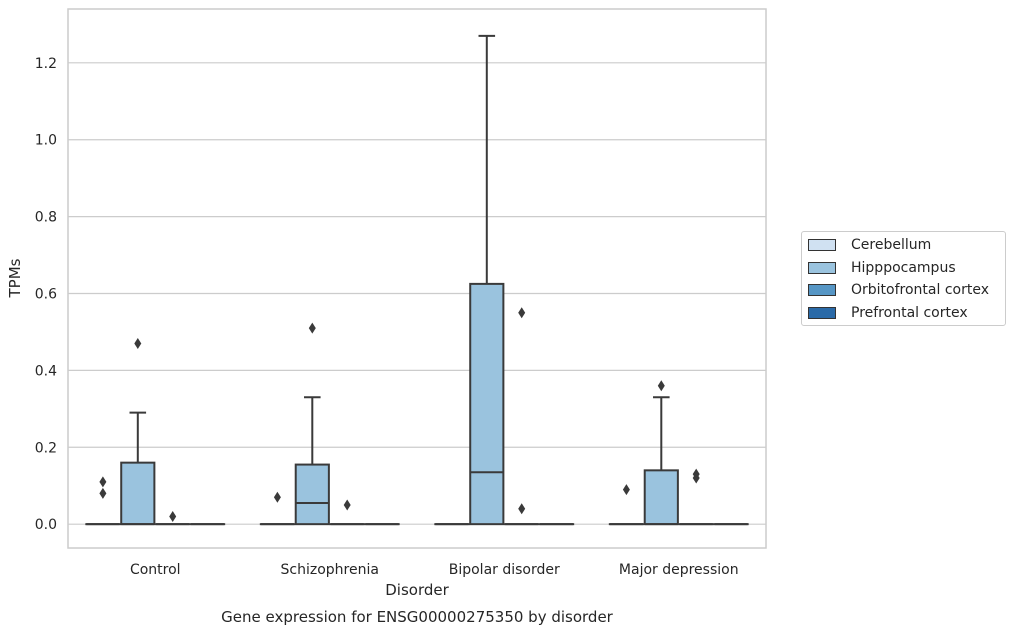 The width and height of the screenshot is (1018, 634). I want to click on legend-item-hippocampus: Hipppocampus, so click(882, 268).